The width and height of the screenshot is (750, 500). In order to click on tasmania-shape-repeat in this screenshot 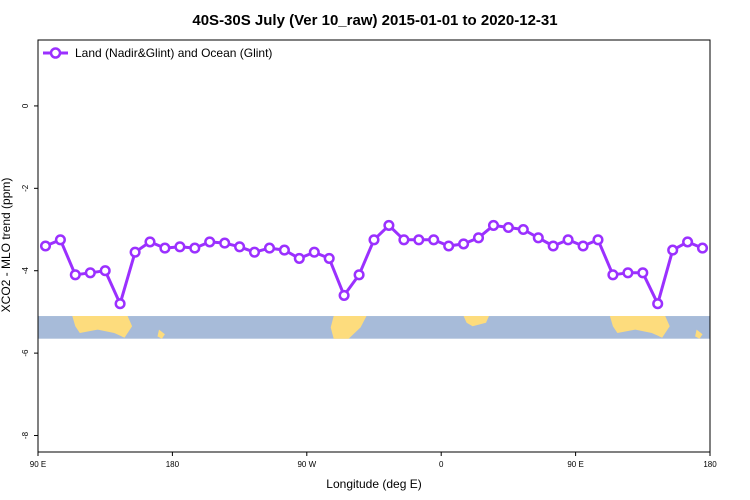, I will do `click(661, 334)`.